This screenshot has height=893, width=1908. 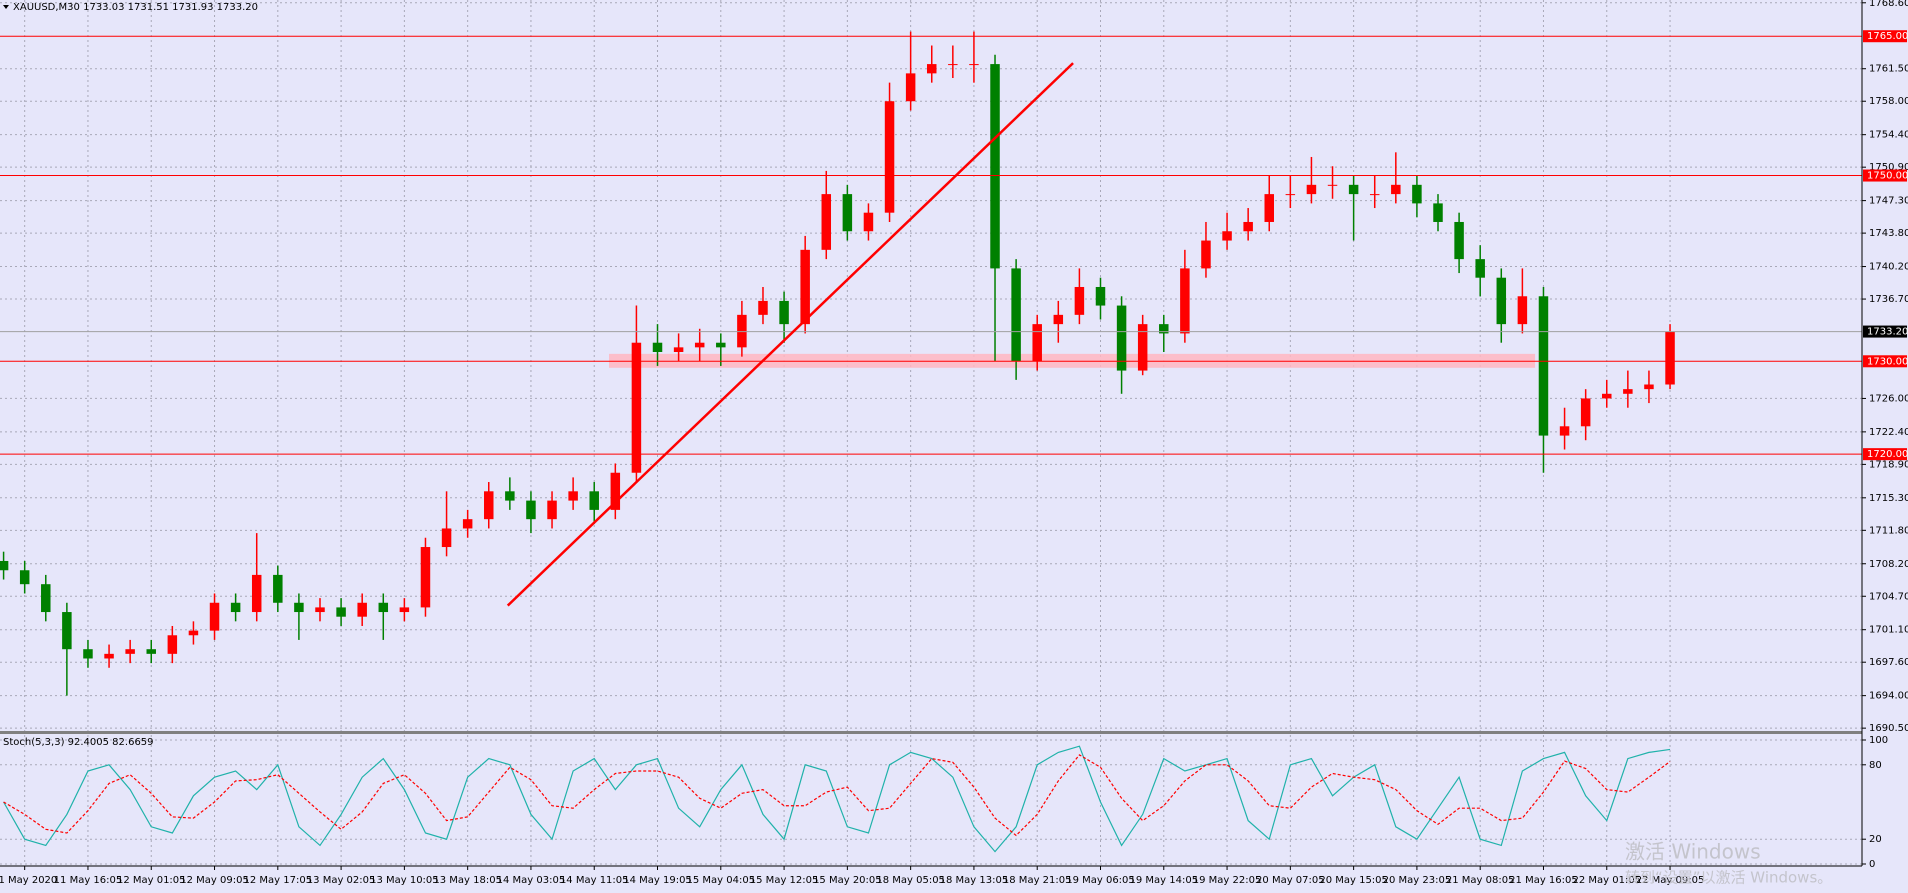 I want to click on x-tick-label: 20 May 15:05, so click(x=1353, y=880).